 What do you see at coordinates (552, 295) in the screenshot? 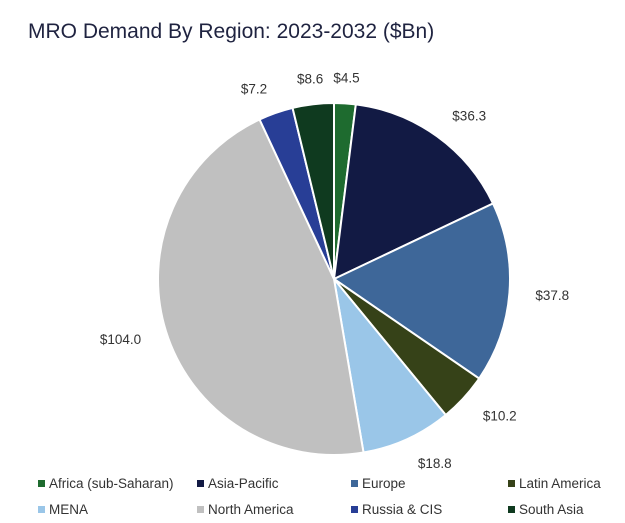
I see `data-label-3: $37.8` at bounding box center [552, 295].